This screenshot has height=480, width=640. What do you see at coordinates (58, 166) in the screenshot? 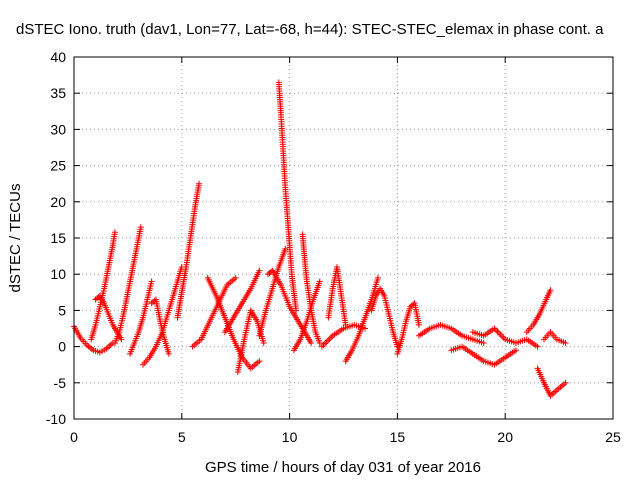
I see `y-tick-label: 25` at bounding box center [58, 166].